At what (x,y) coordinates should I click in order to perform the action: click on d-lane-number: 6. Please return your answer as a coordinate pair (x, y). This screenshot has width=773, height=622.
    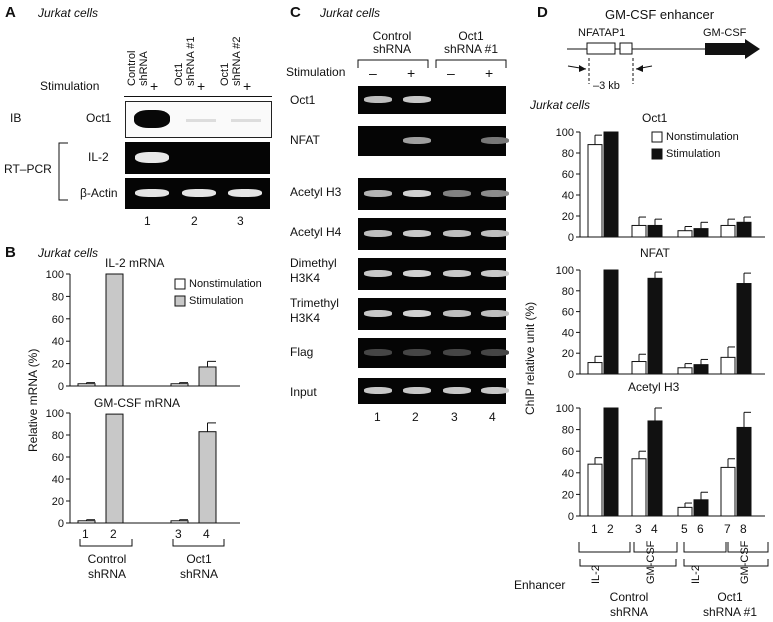
    Looking at the image, I should click on (700, 529).